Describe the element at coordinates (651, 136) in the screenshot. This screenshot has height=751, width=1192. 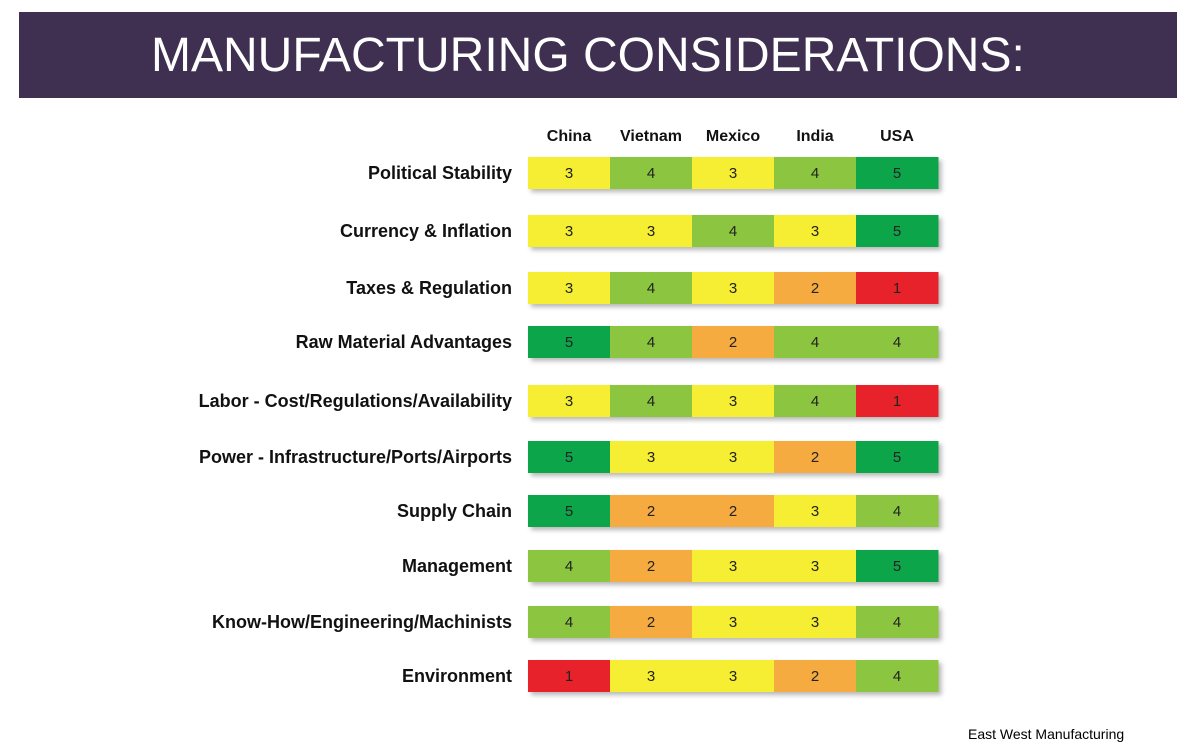
I see `column-header-vietnam: Vietnam` at that location.